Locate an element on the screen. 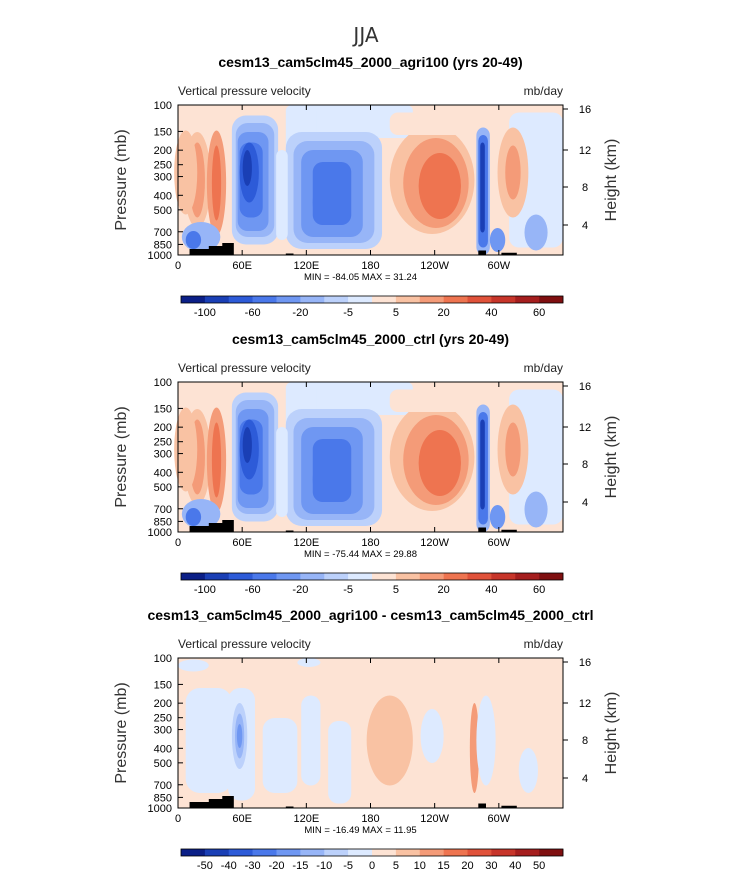  colorbar-label: 50 is located at coordinates (539, 866).